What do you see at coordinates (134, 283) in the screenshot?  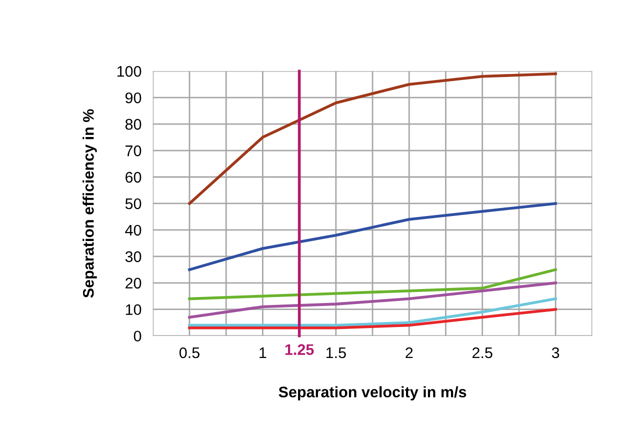 I see `y-tick-label: 20` at bounding box center [134, 283].